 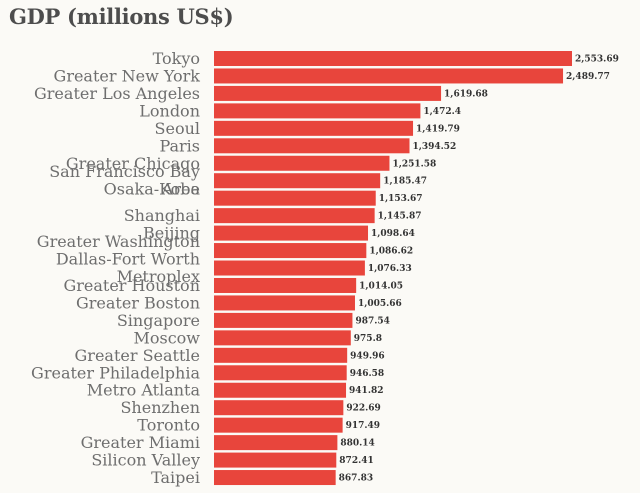 I want to click on category-label-10: Beijing, so click(x=171, y=233).